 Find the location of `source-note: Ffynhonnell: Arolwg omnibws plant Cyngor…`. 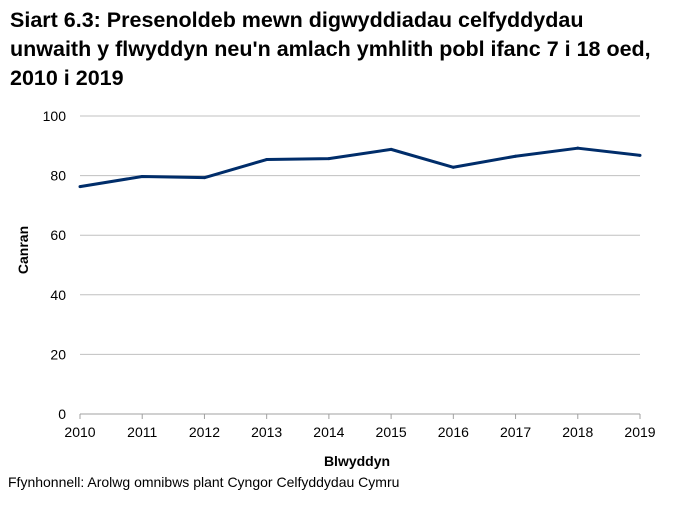

source-note: Ffynhonnell: Arolwg omnibws plant Cyngor… is located at coordinates (204, 482).